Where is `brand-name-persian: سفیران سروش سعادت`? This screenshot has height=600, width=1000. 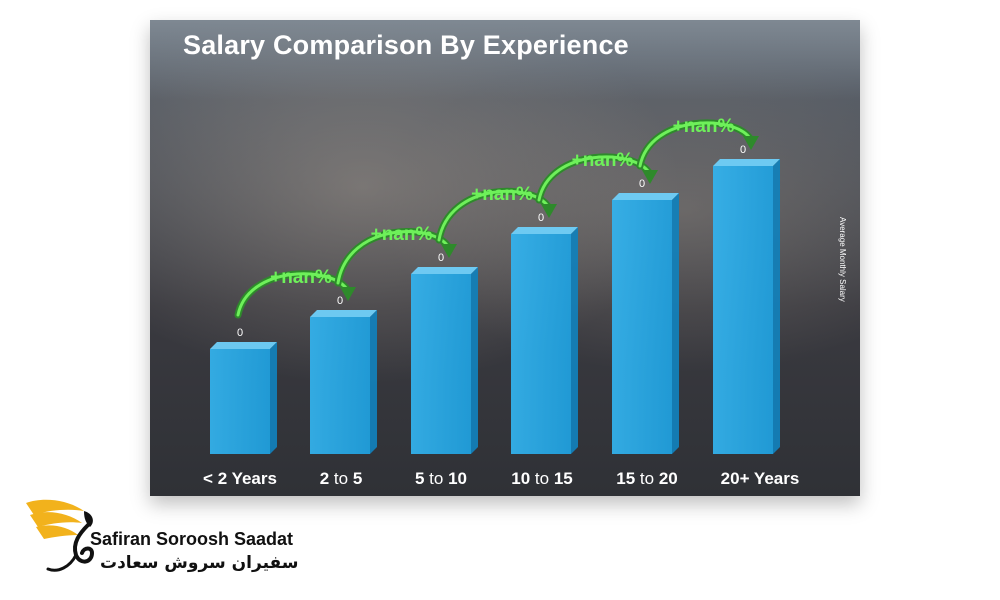
brand-name-persian: سفیران سروش سعادت is located at coordinates (199, 563).